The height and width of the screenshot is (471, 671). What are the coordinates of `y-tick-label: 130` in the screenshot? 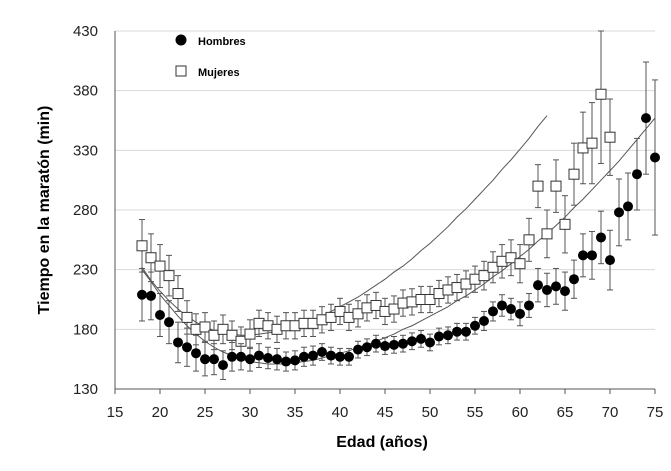 It's located at (85, 389).